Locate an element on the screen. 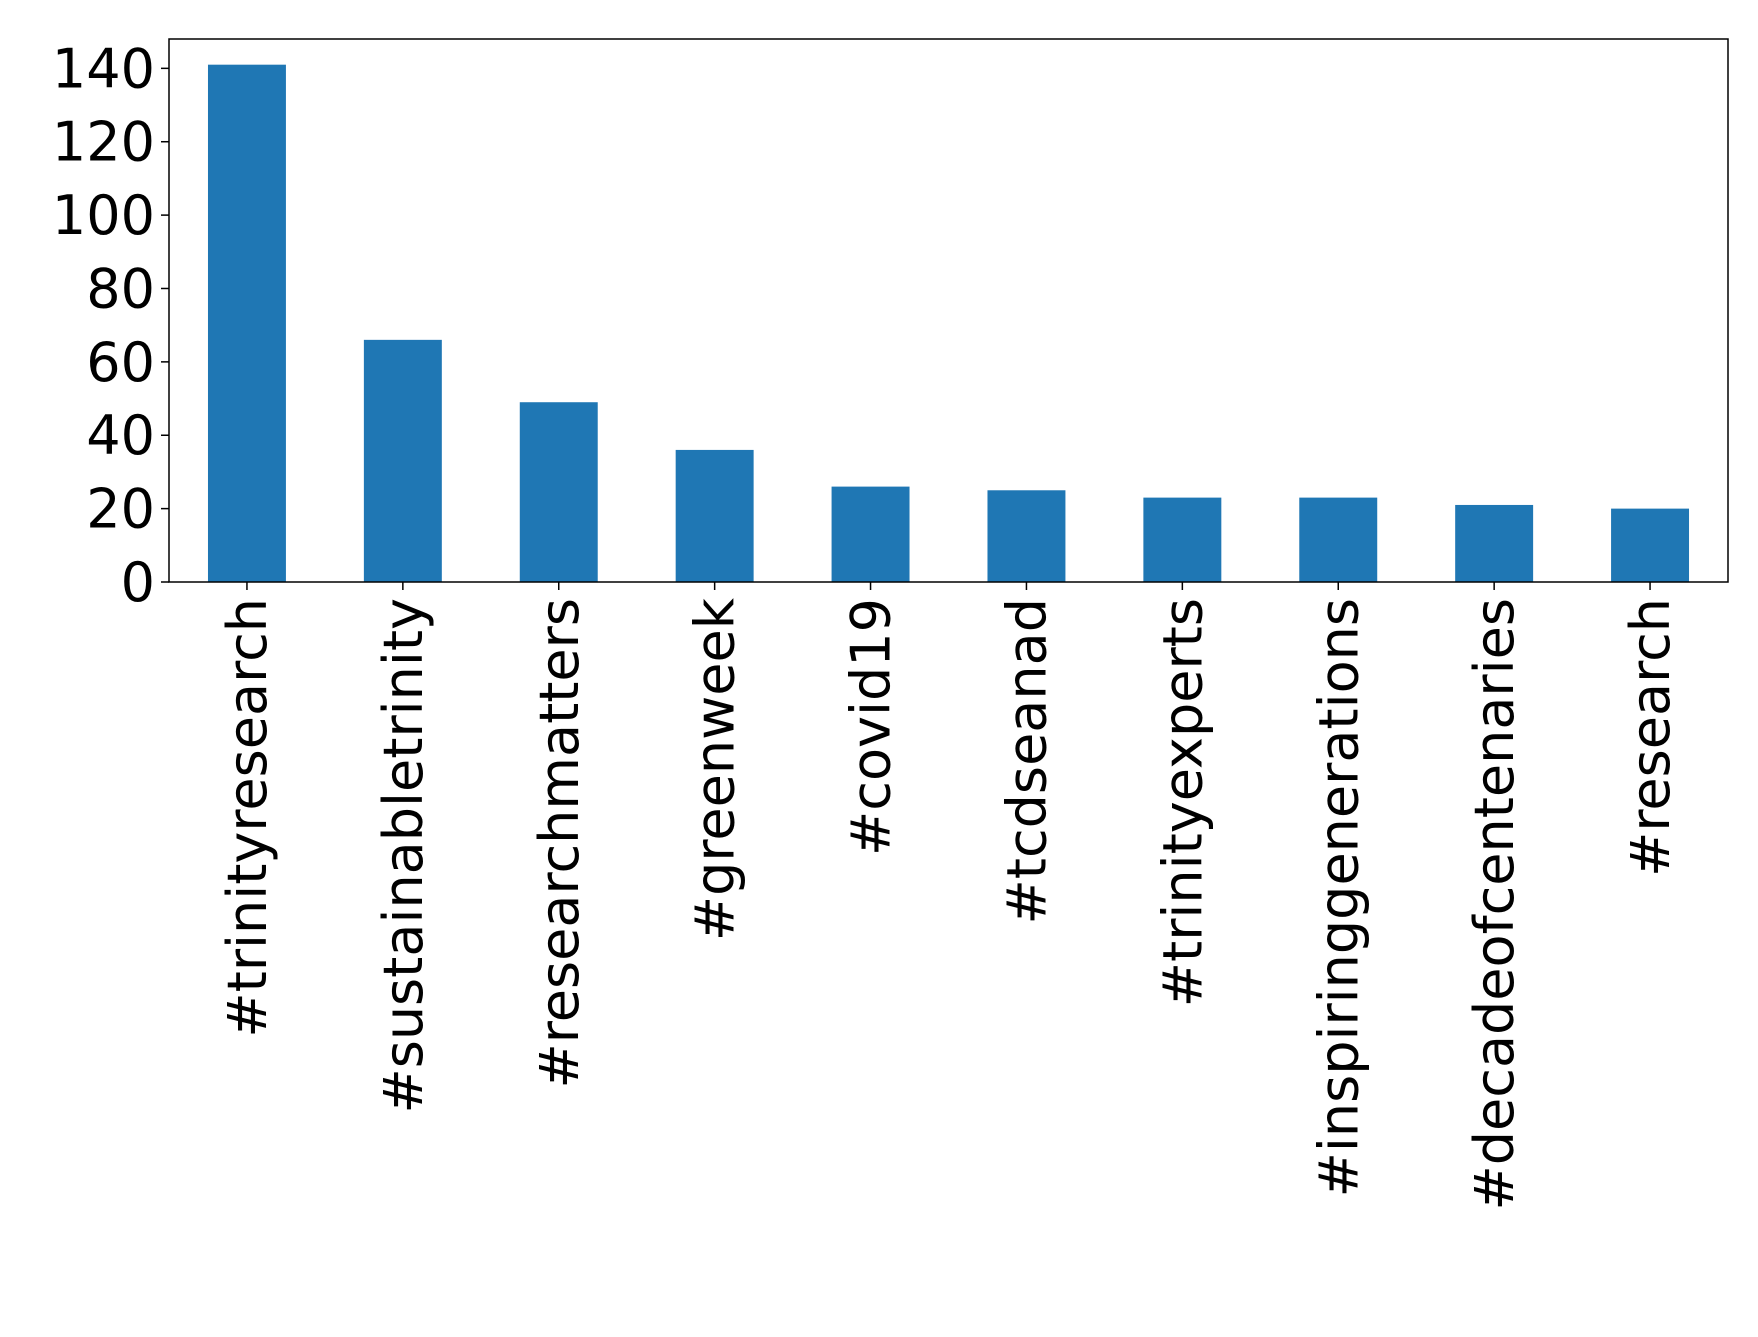 This screenshot has width=1758, height=1337. x-tick-label: #researchmatters is located at coordinates (559, 843).